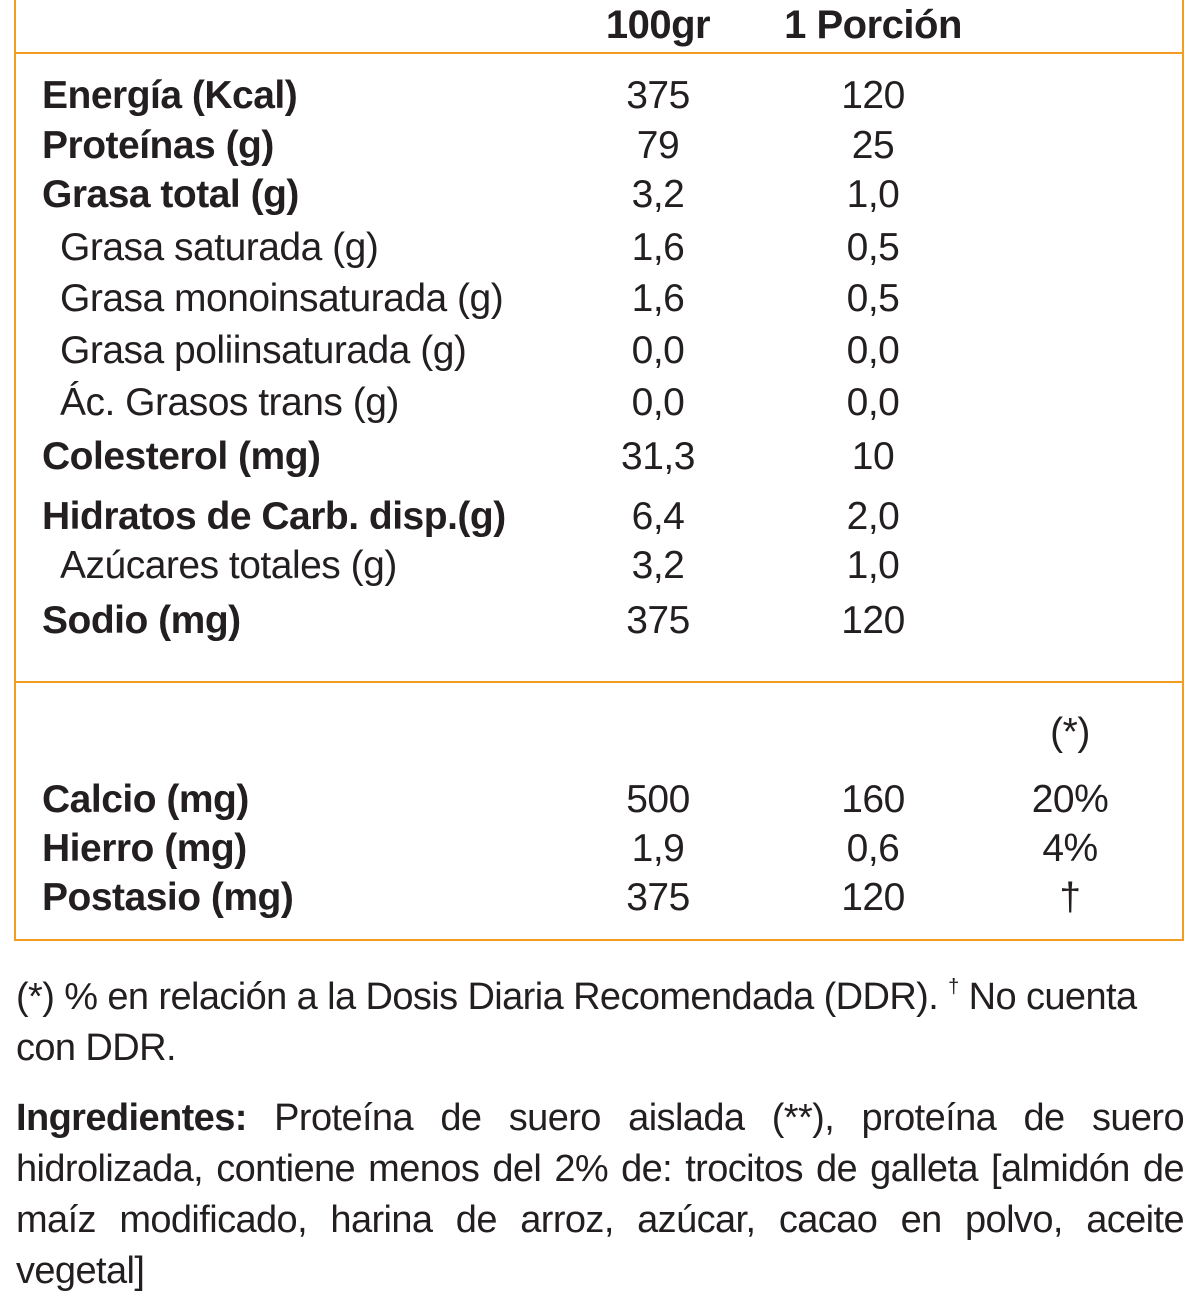 This screenshot has width=1200, height=1297. What do you see at coordinates (141, 620) in the screenshot?
I see `nutrient-label: Sodio (mg)` at bounding box center [141, 620].